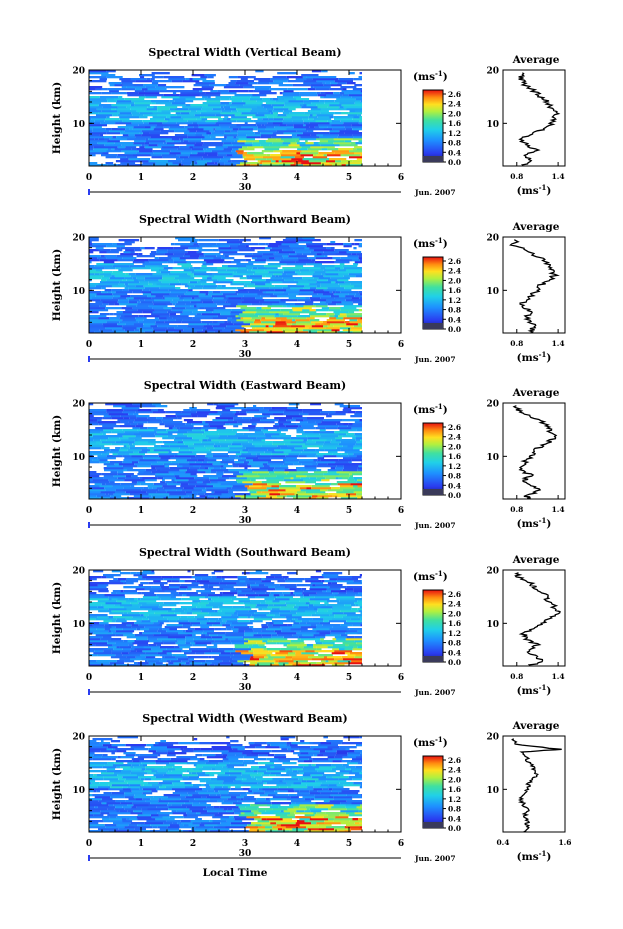 The image size is (623, 929). I want to click on colorbar-tick-label: 2.0, so click(454, 446).